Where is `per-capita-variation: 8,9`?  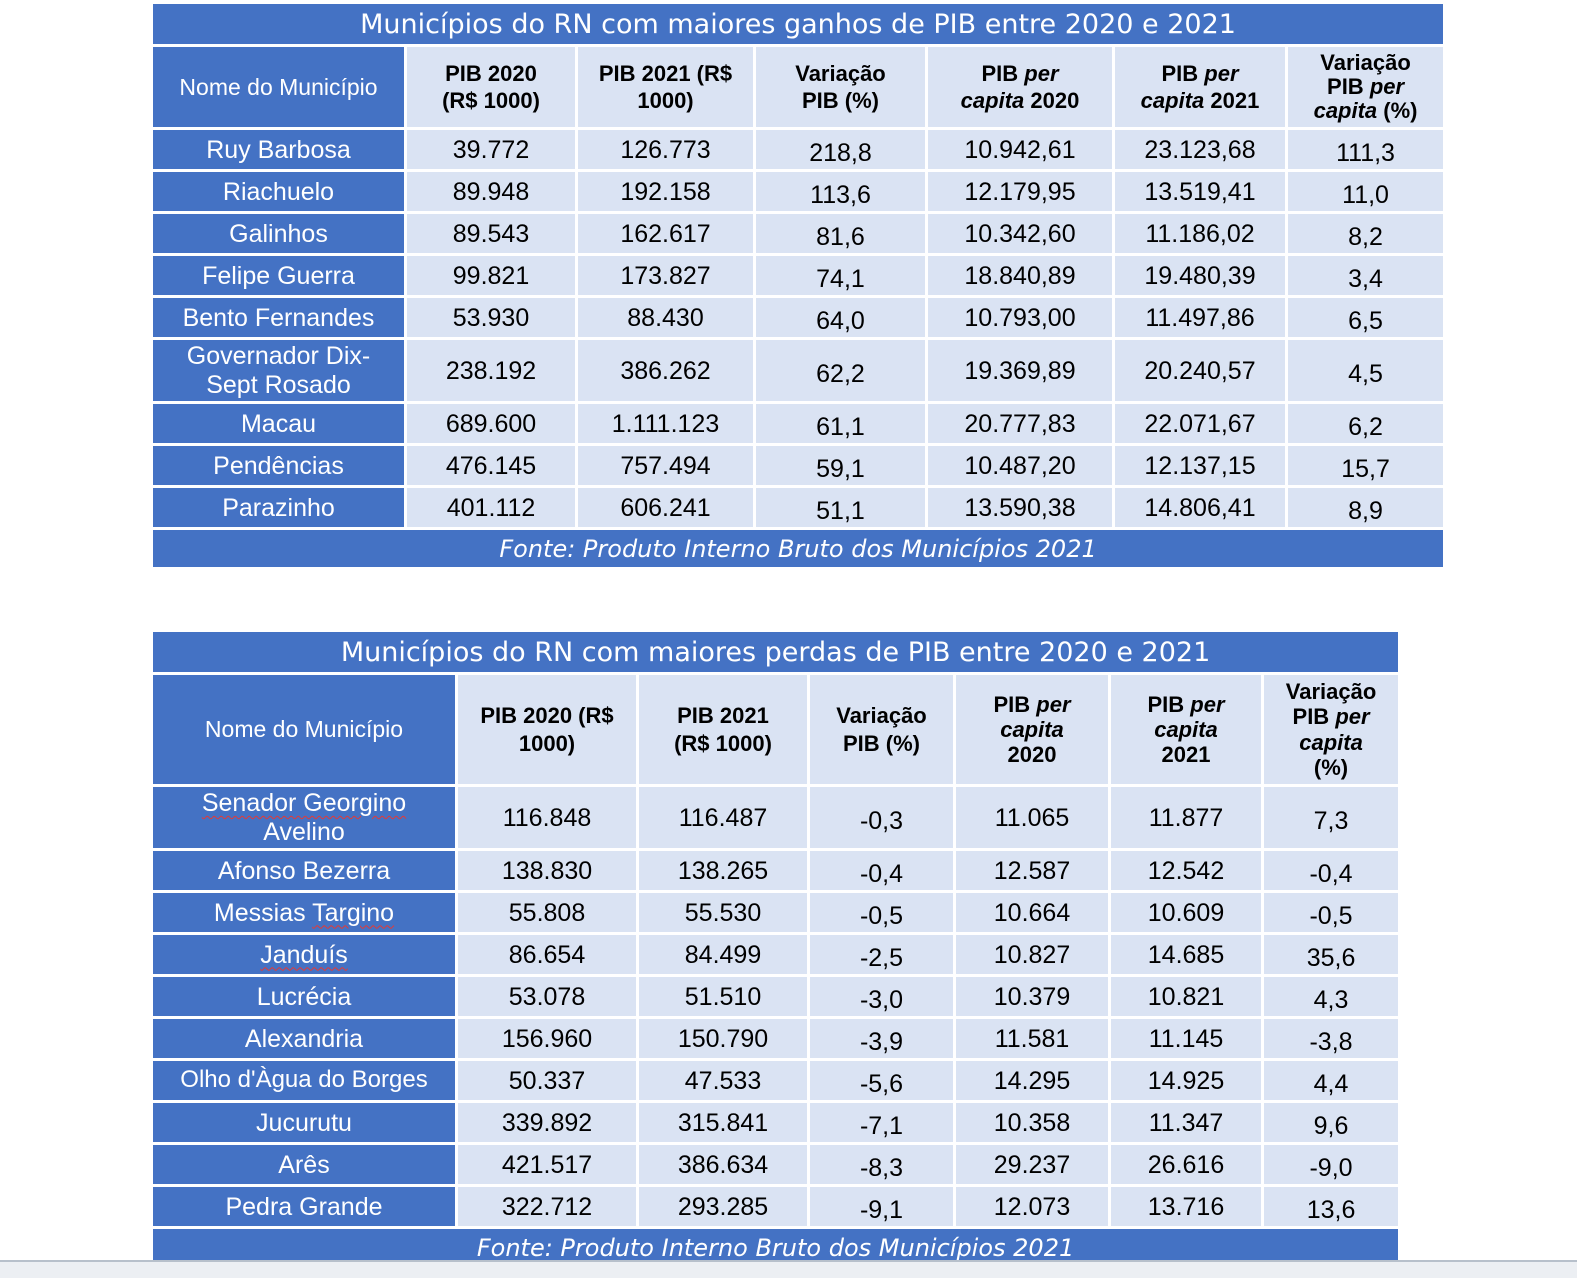
per-capita-variation: 8,9 is located at coordinates (1365, 507).